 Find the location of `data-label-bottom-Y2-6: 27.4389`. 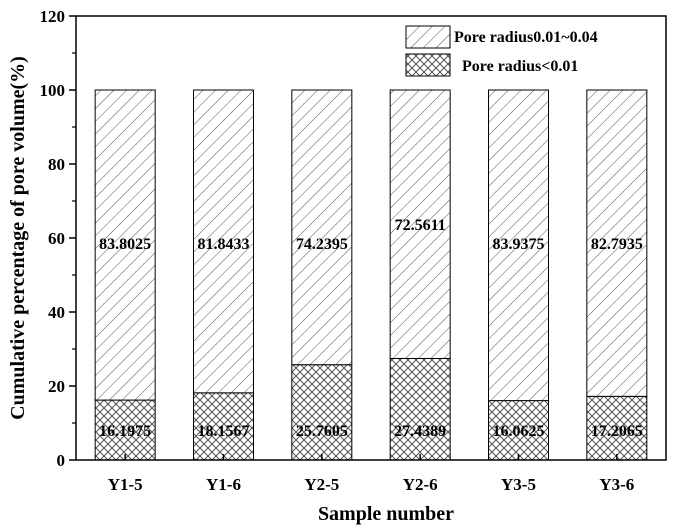

data-label-bottom-Y2-6: 27.4389 is located at coordinates (420, 431).